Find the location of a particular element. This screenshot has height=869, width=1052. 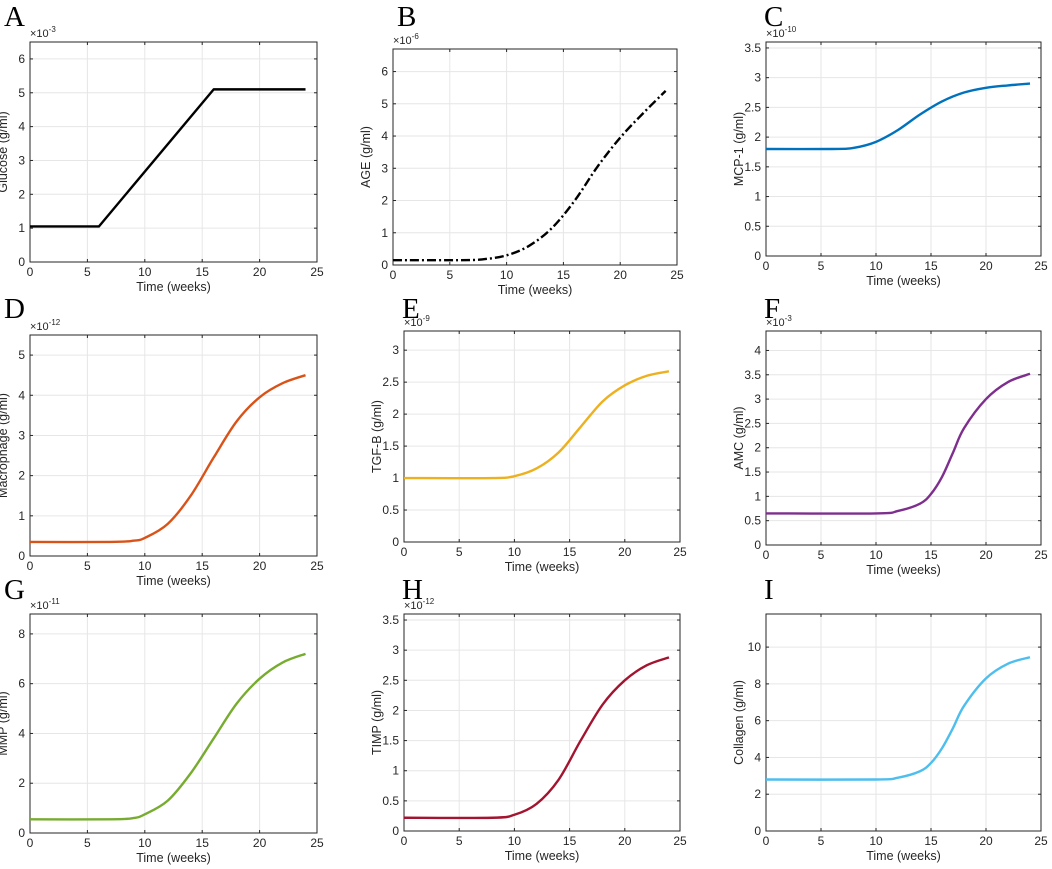

y-tick-label: 5 is located at coordinates (384, 104).